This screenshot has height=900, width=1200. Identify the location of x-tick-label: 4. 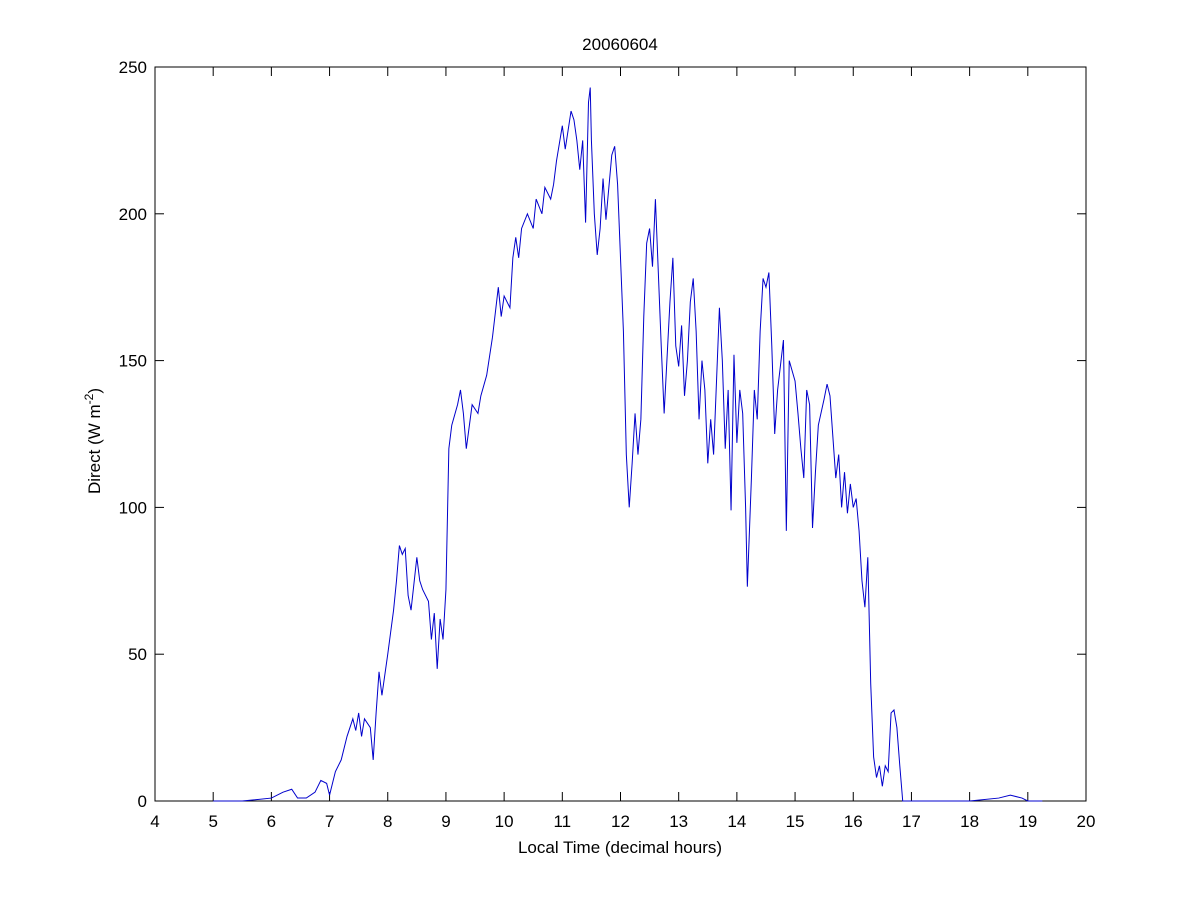
(154, 821).